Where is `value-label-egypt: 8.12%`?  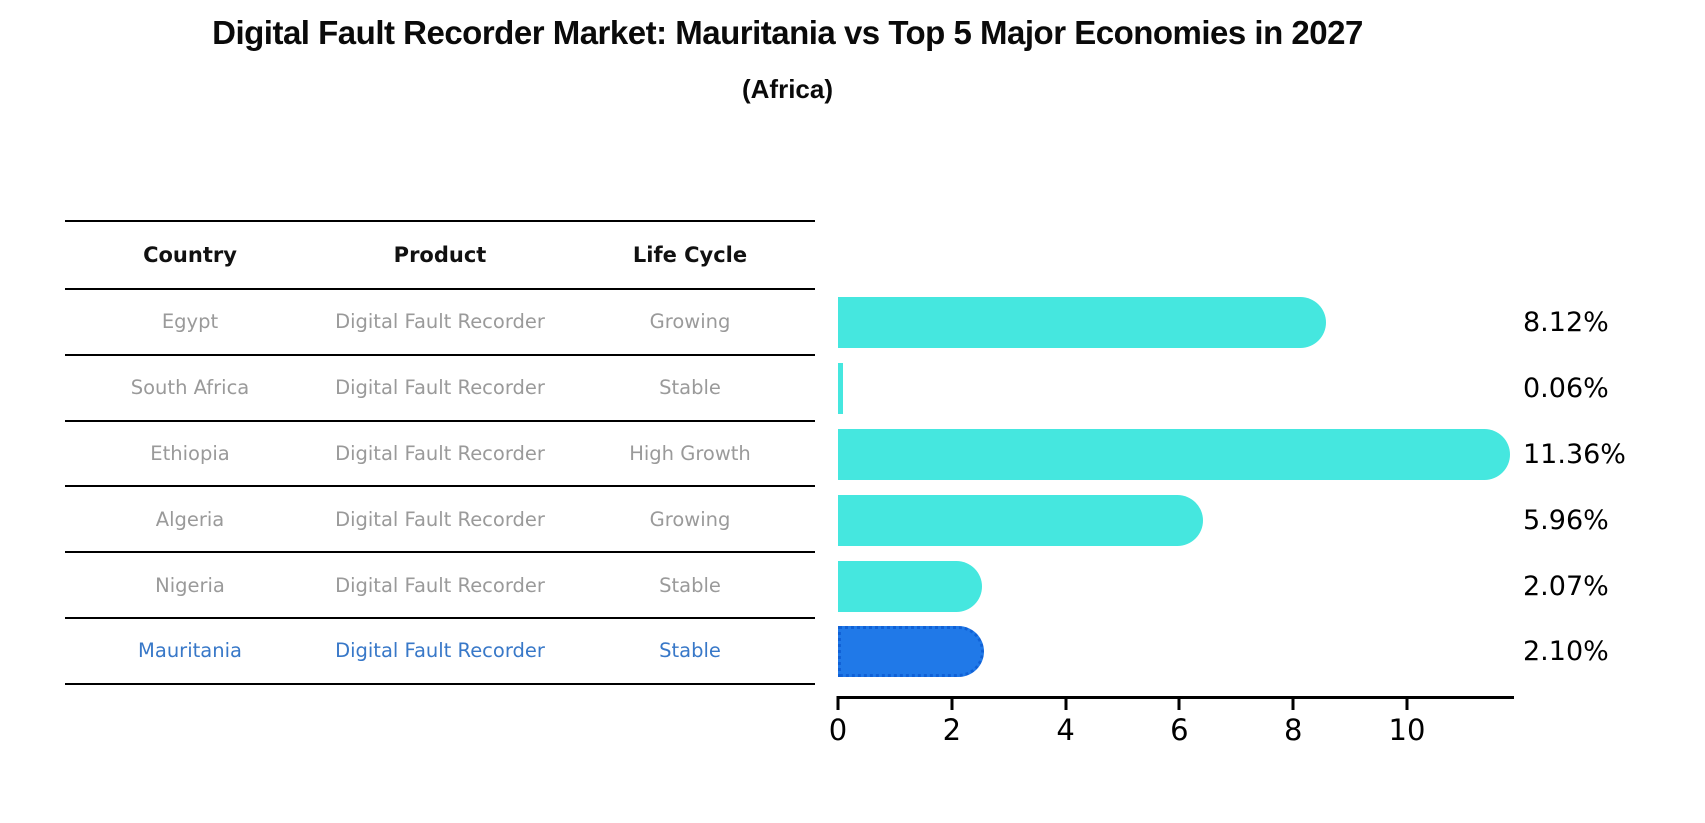 value-label-egypt: 8.12% is located at coordinates (1566, 323).